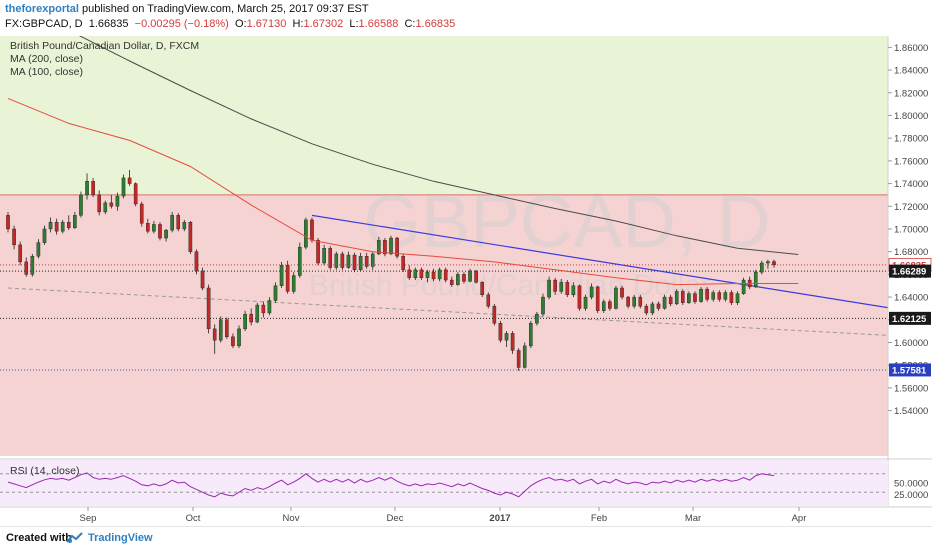  Describe the element at coordinates (435, 24) in the screenshot. I see `close-value: 1.66835` at that location.